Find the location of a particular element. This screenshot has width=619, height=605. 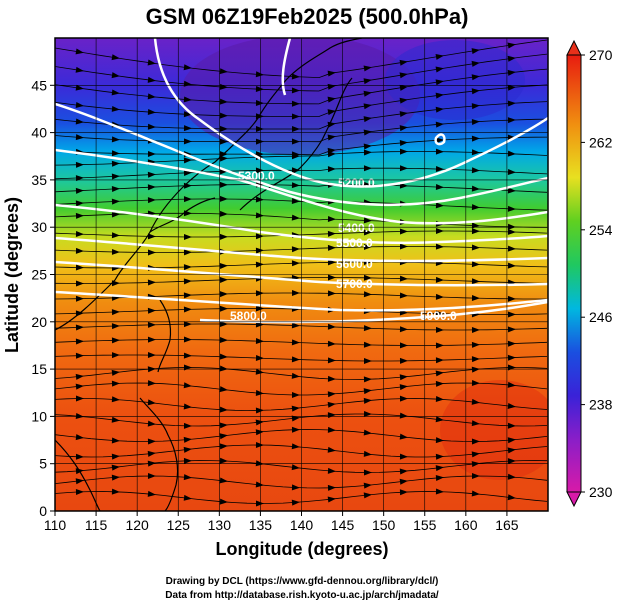

contour-label: 5700.0 is located at coordinates (354, 284).